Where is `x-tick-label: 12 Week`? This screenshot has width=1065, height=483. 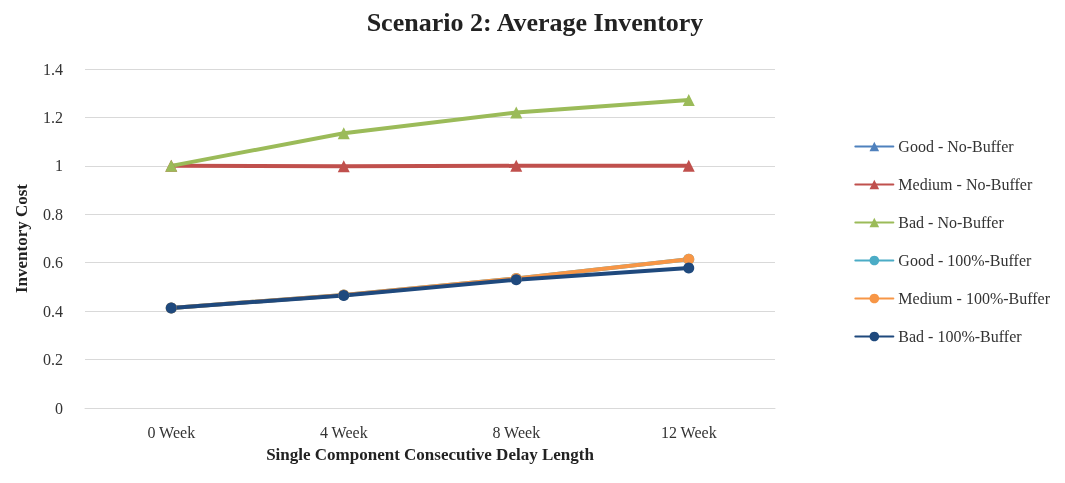 x-tick-label: 12 Week is located at coordinates (688, 432).